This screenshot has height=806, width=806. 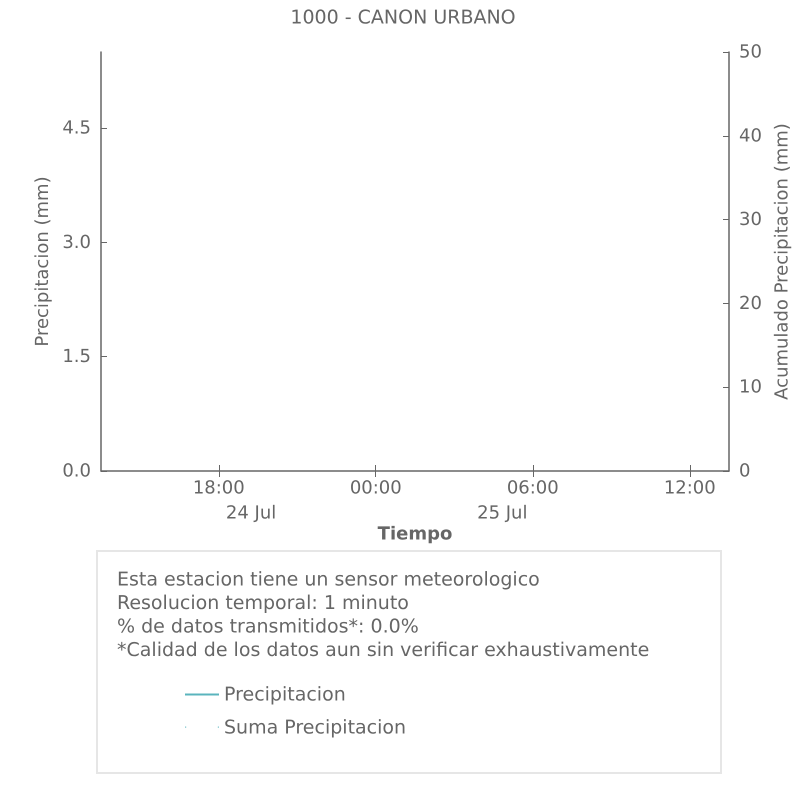 I want to click on x-tick-label: 00:00, so click(x=376, y=488).